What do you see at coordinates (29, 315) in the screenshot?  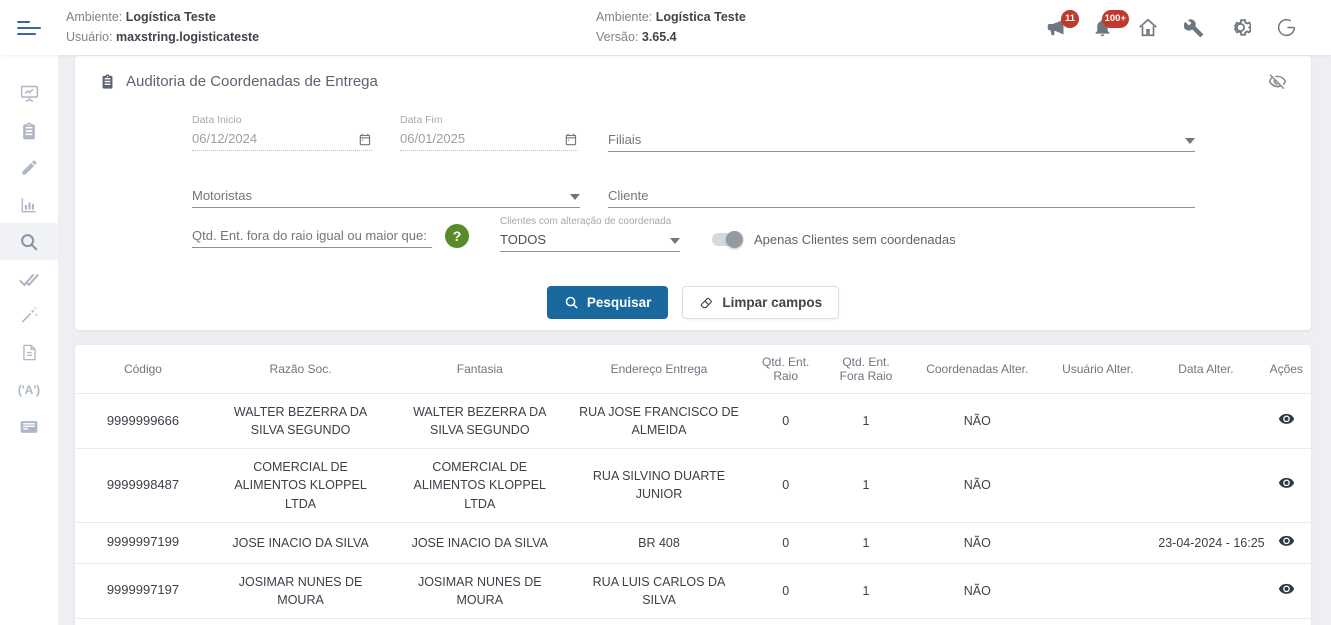 I see `sidebar-item-magic-wand-icon` at bounding box center [29, 315].